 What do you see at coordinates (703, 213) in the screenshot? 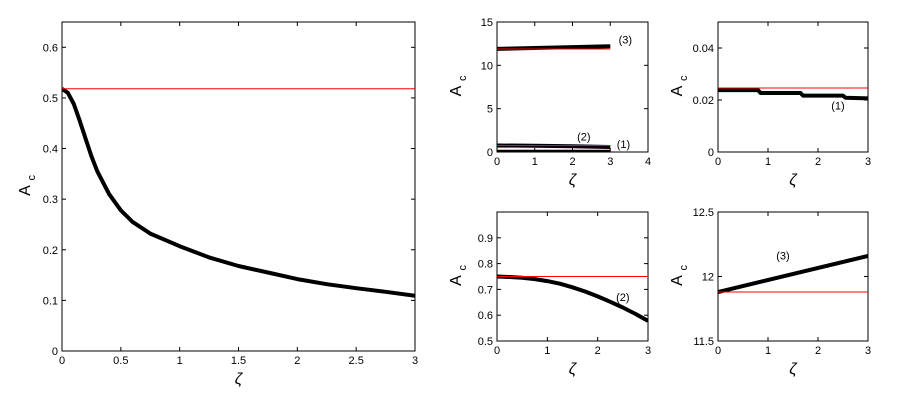
I see `y-tick-label: 12.5` at bounding box center [703, 213].